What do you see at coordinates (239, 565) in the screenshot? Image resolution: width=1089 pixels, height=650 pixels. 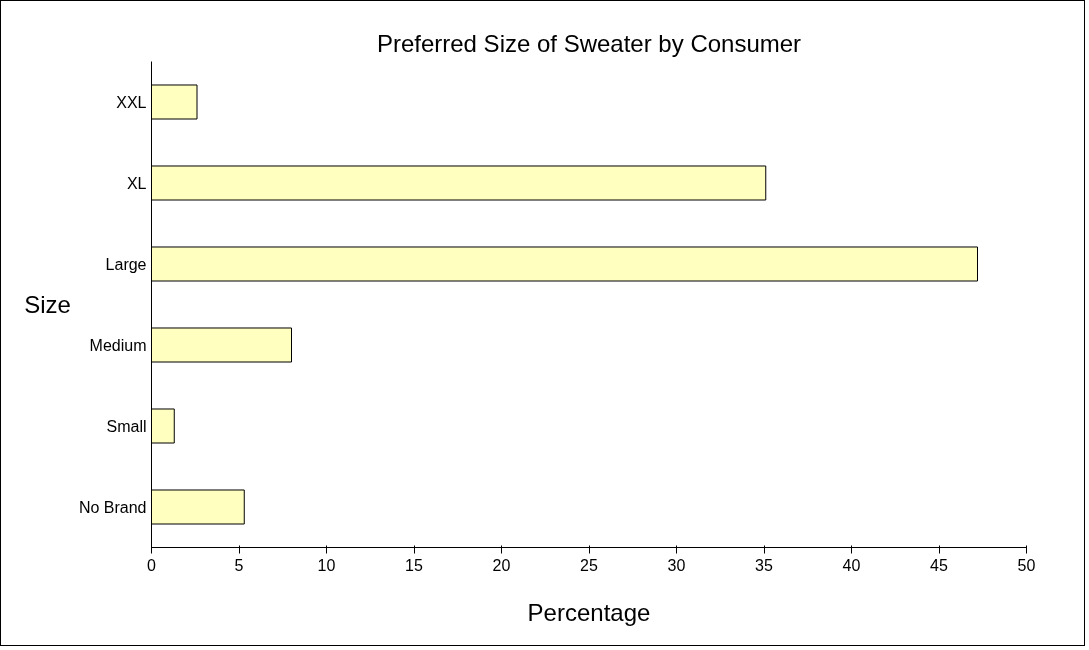 I see `x-tick-label: 5` at bounding box center [239, 565].